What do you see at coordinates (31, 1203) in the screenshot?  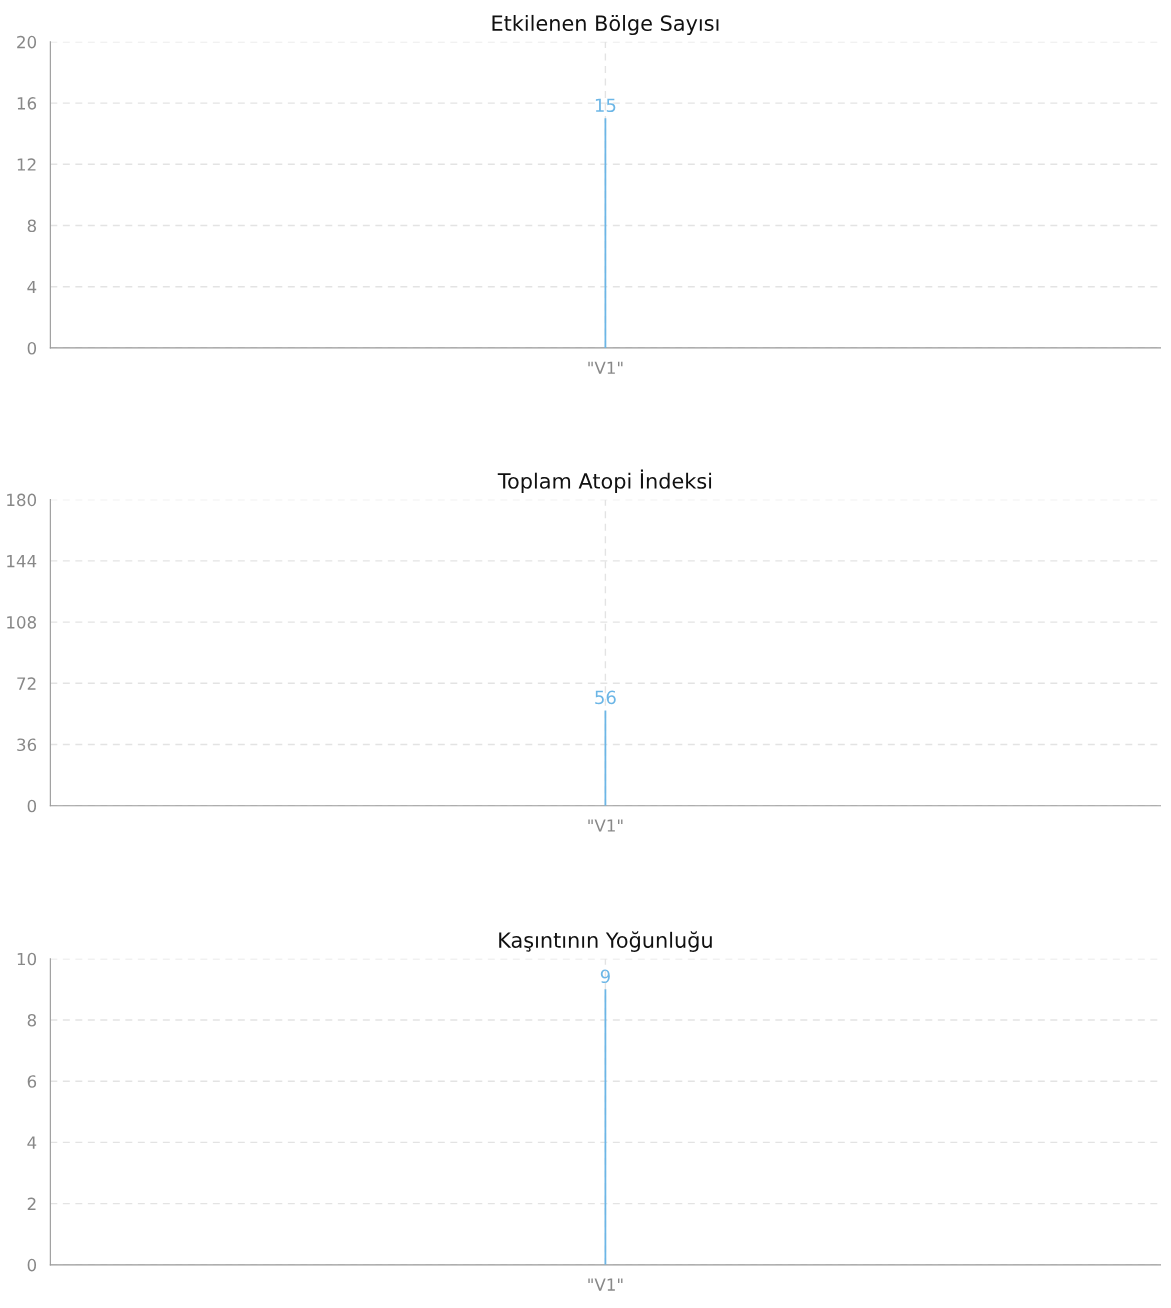 I see `y-tick-label: 2` at bounding box center [31, 1203].